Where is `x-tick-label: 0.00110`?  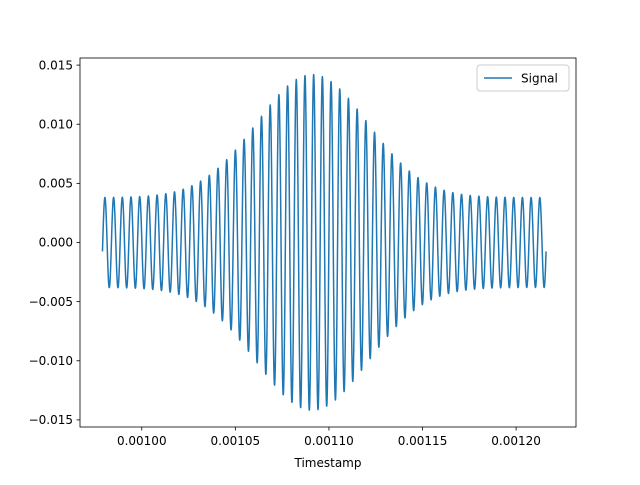 x-tick-label: 0.00110 is located at coordinates (329, 441).